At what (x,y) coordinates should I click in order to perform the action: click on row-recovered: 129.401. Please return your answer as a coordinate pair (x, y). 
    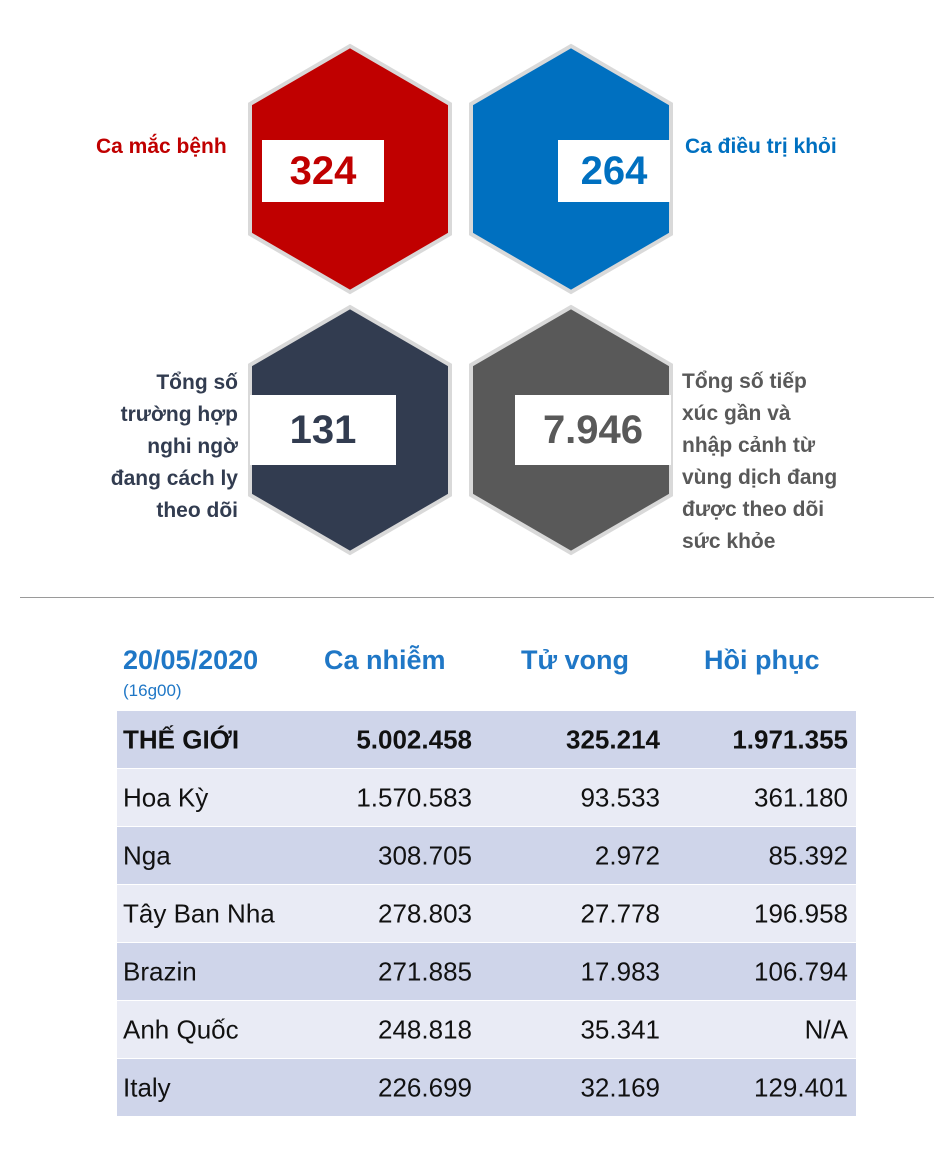
    Looking at the image, I should click on (801, 1087).